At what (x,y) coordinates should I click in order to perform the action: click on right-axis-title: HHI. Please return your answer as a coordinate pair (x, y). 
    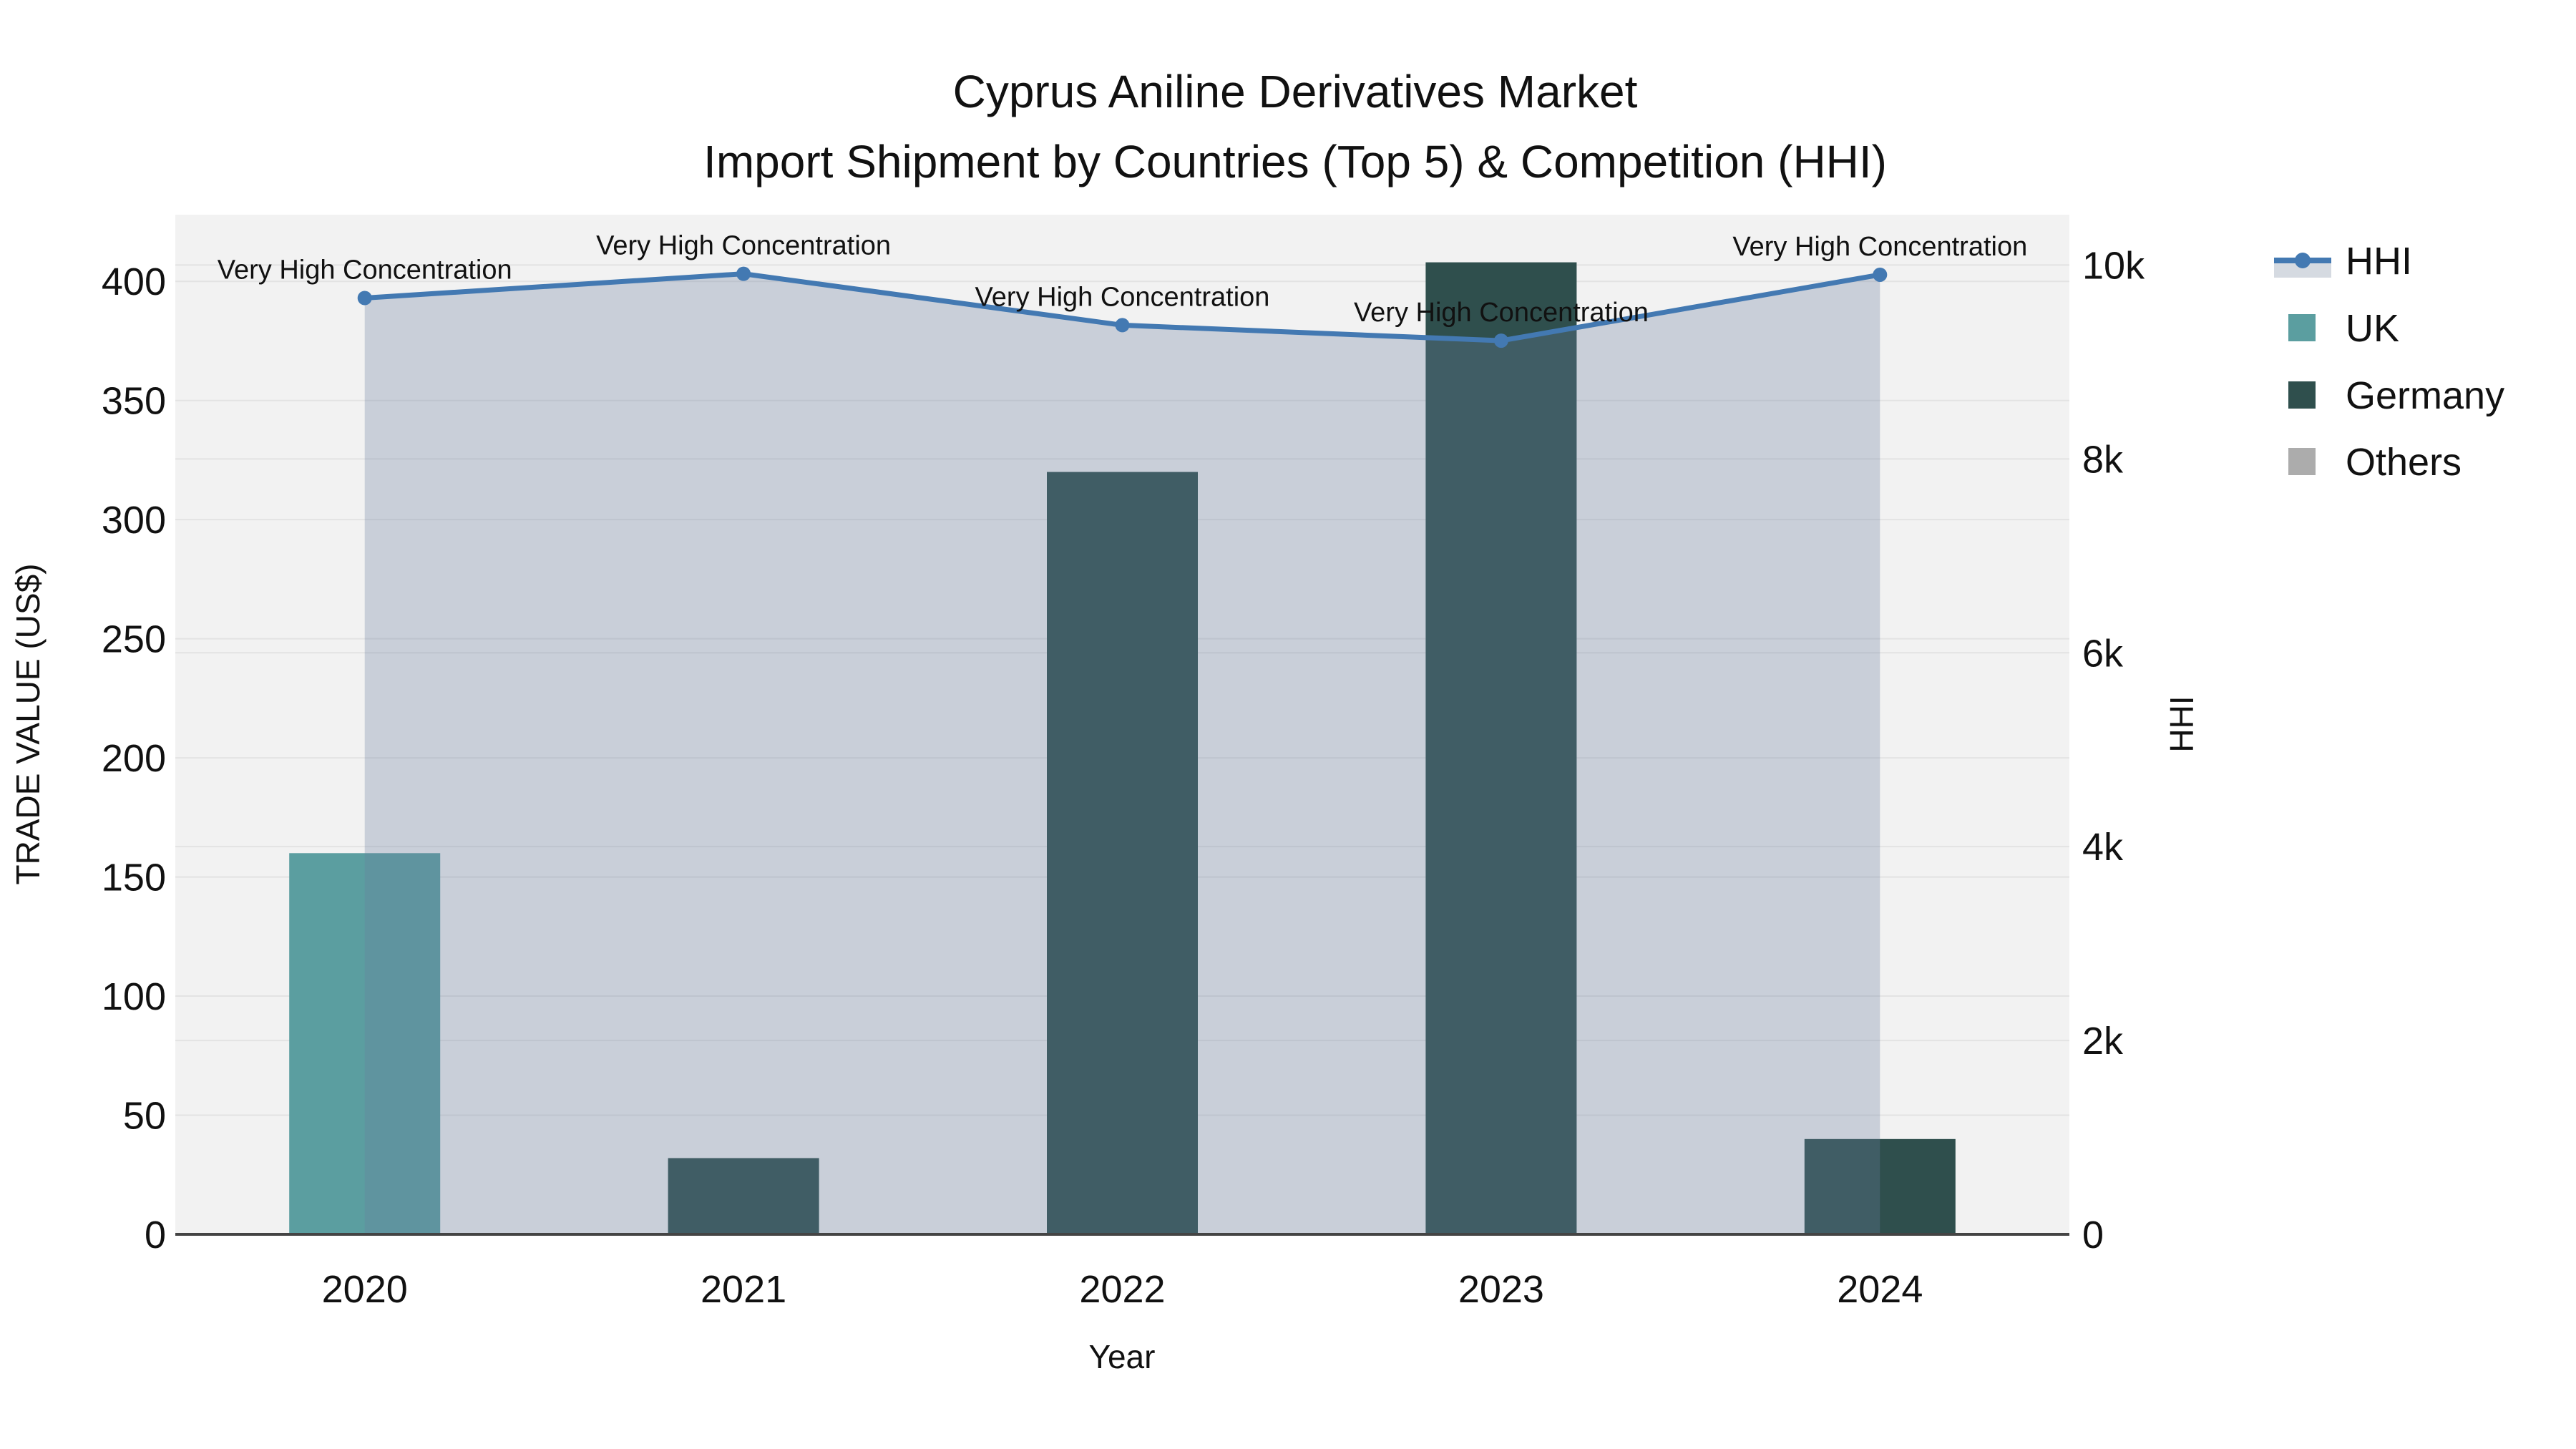
    Looking at the image, I should click on (2181, 724).